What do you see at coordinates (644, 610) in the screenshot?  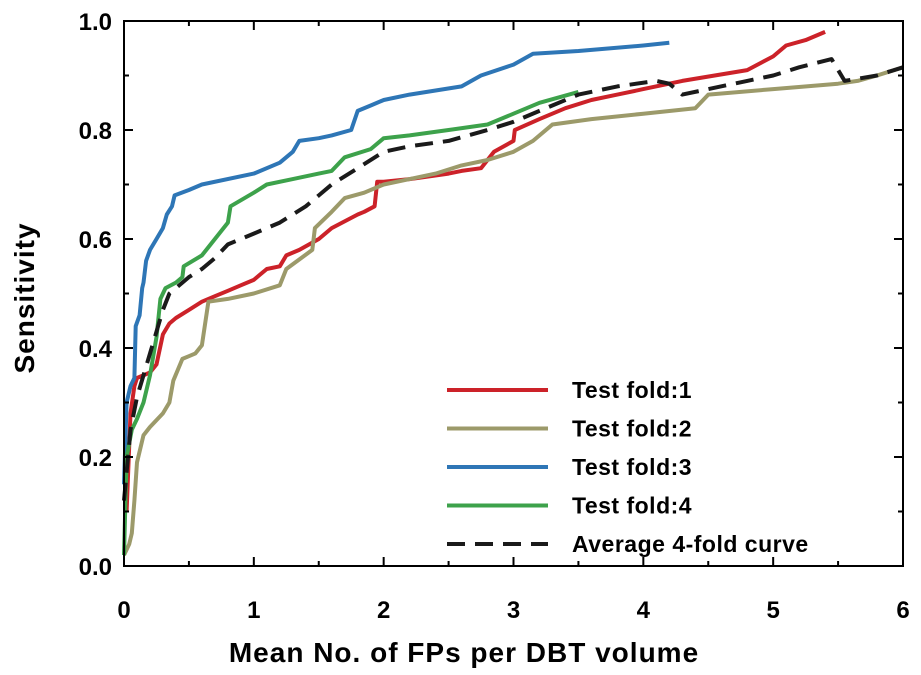 I see `x-tick-label: 4` at bounding box center [644, 610].